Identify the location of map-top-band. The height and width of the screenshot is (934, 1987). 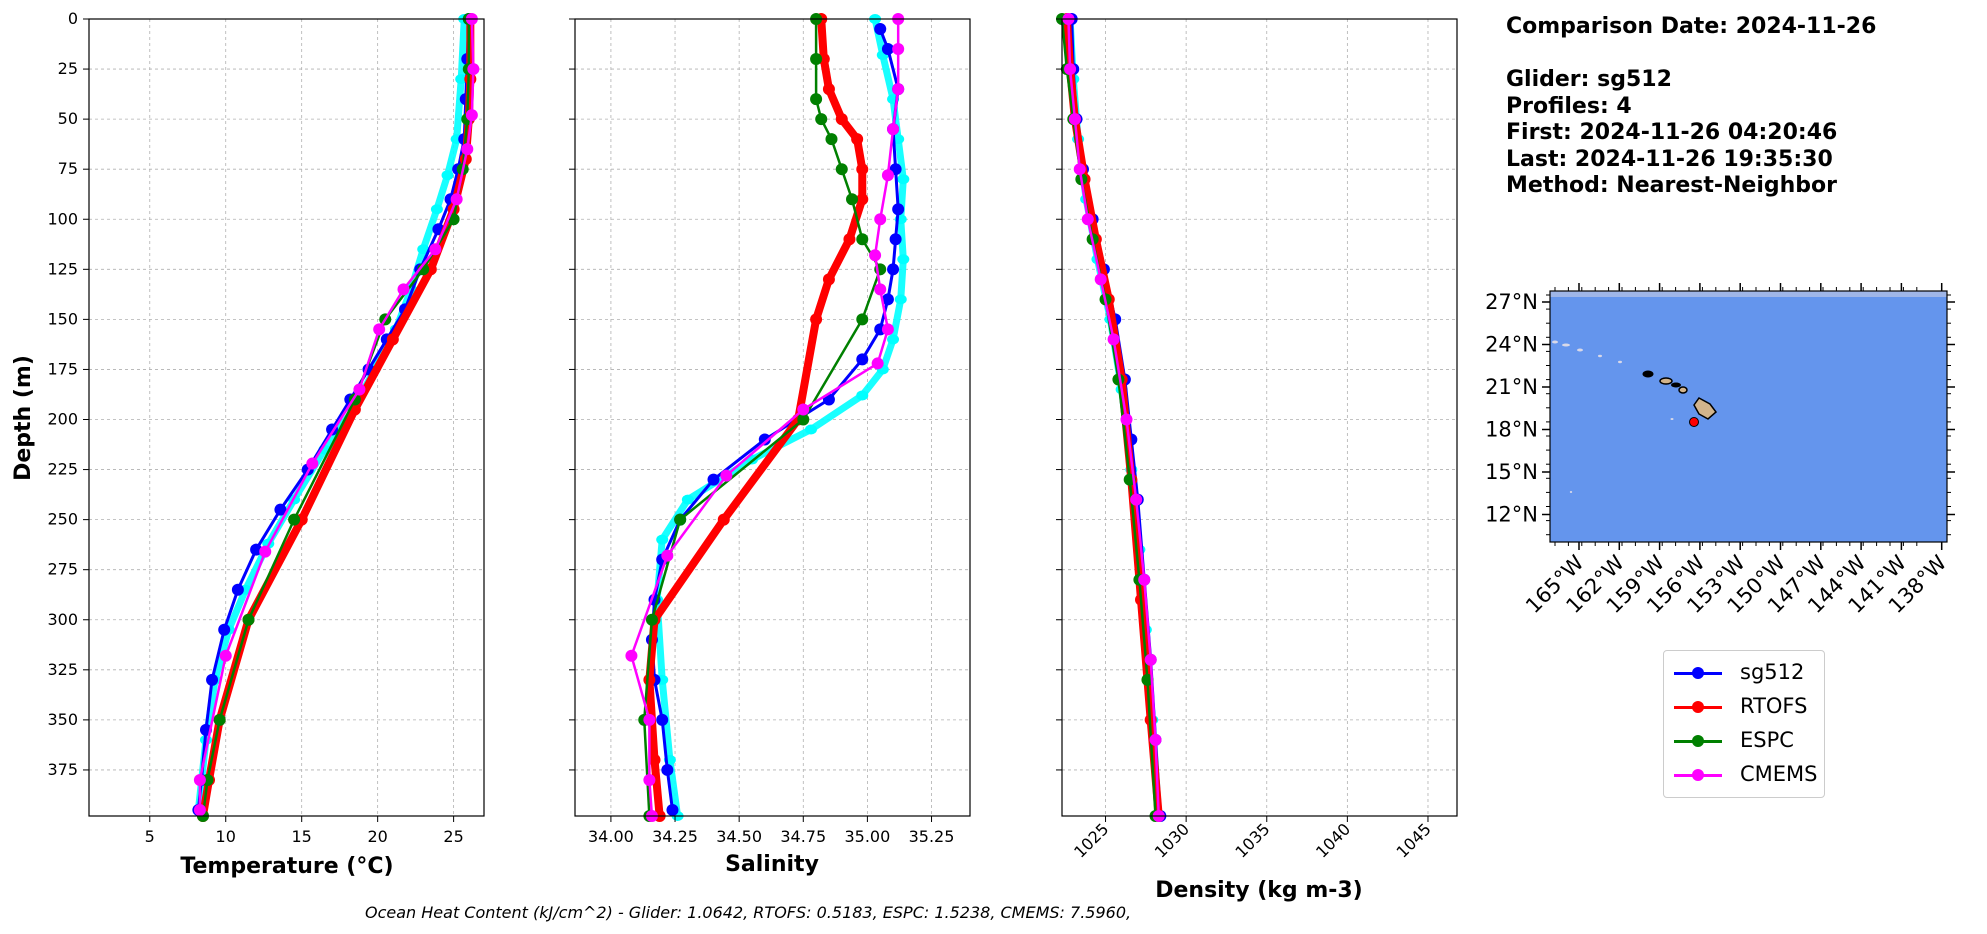
(1748, 294).